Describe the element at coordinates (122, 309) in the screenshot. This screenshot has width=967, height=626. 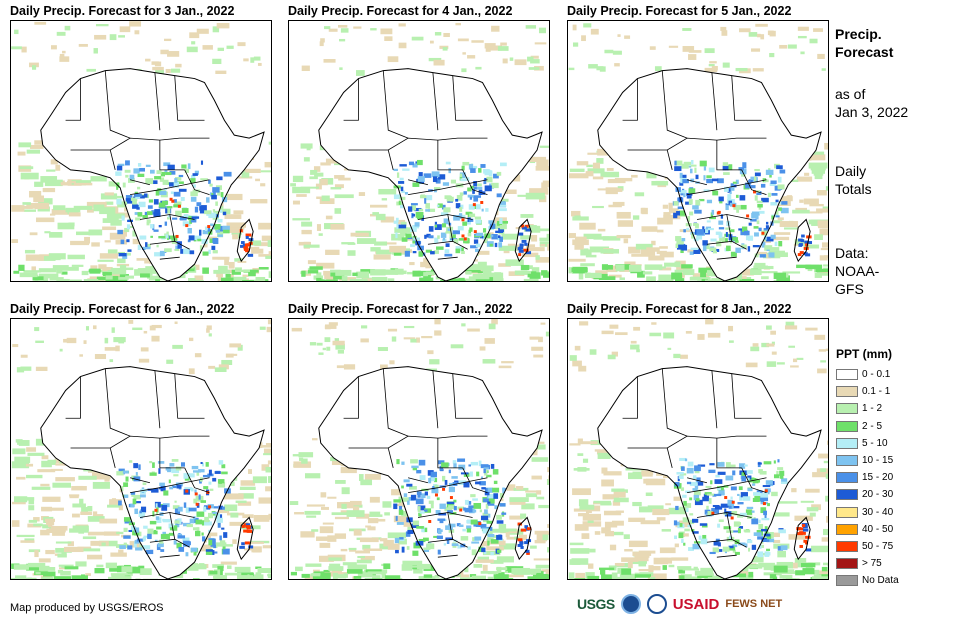
I see `panel-title: Daily Precip. Forecast for 6 Jan., 2022` at that location.